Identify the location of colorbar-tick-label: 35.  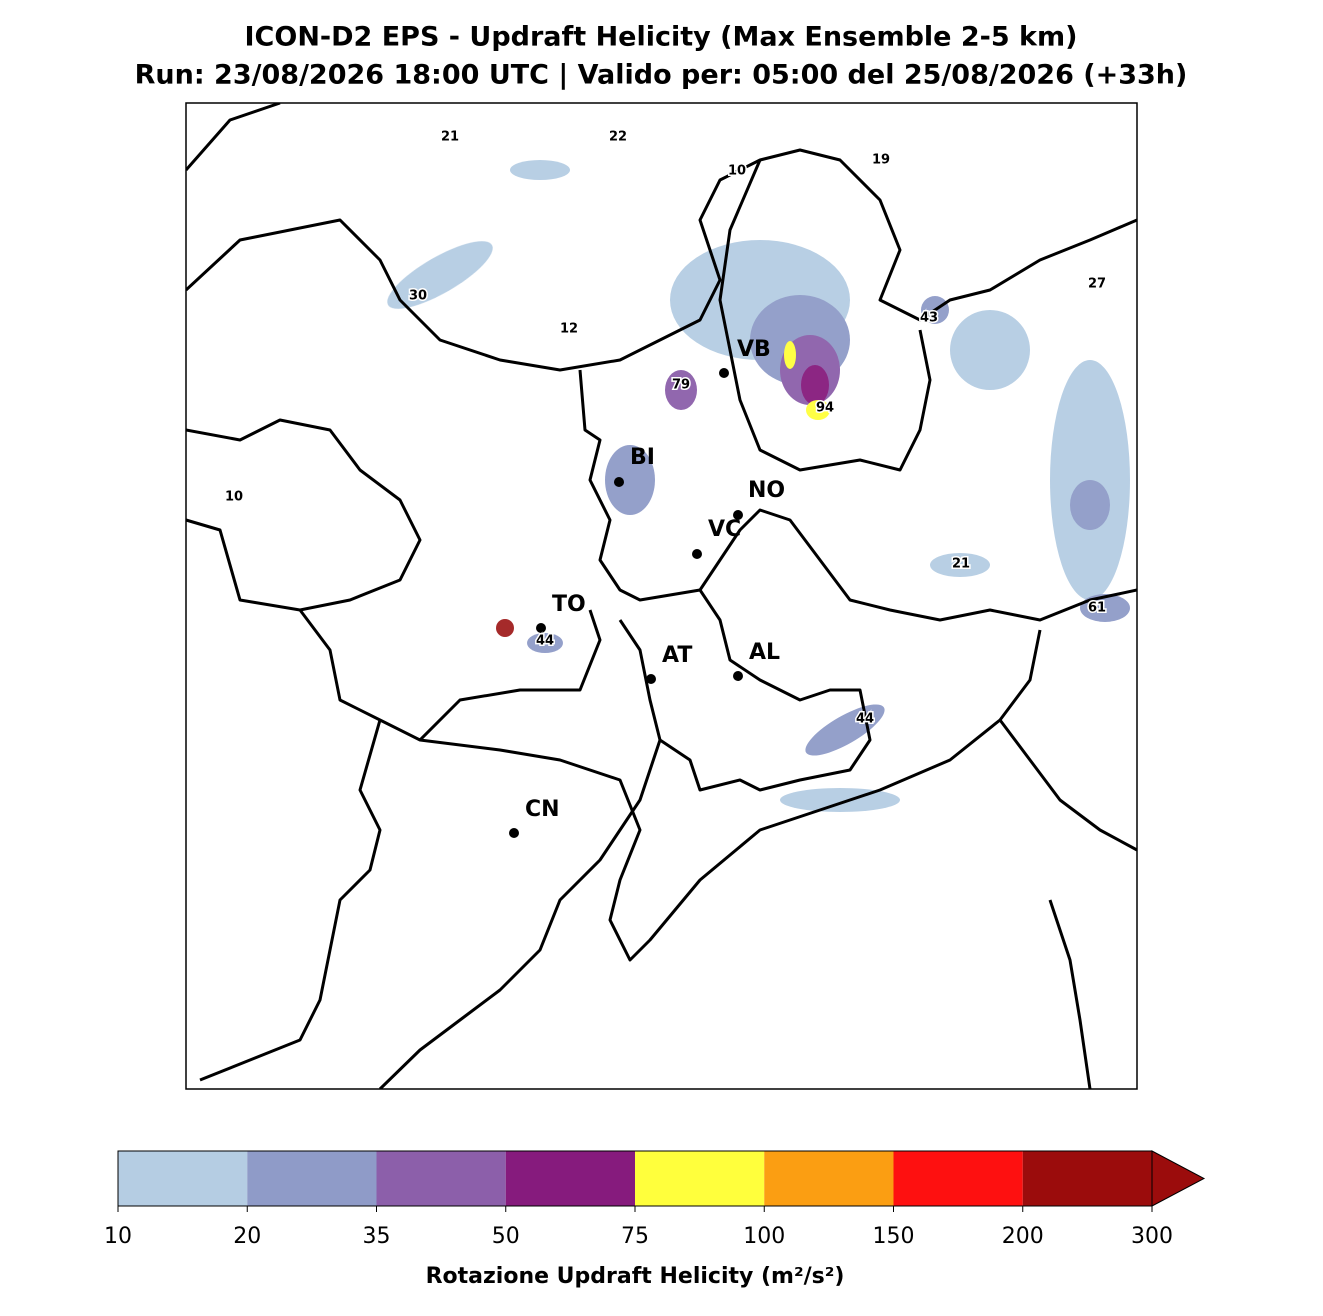
(377, 1236).